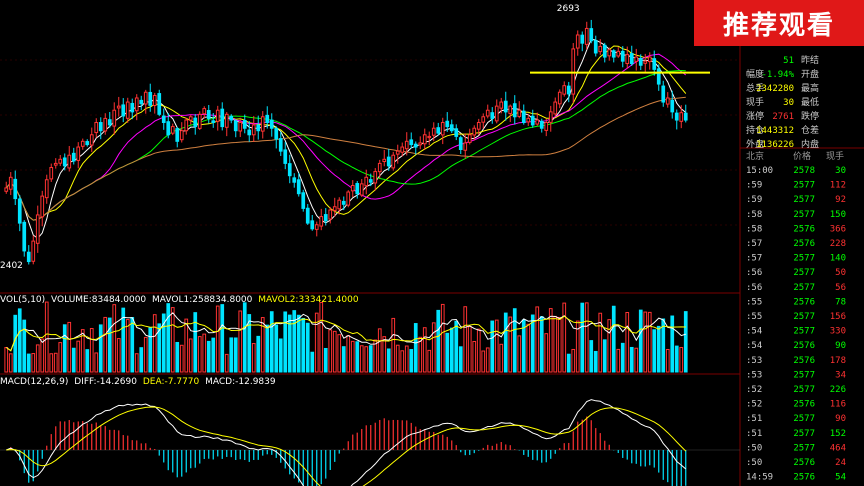 This screenshot has width=864, height=486. What do you see at coordinates (754, 200) in the screenshot?
I see `tick-time: :59` at bounding box center [754, 200].